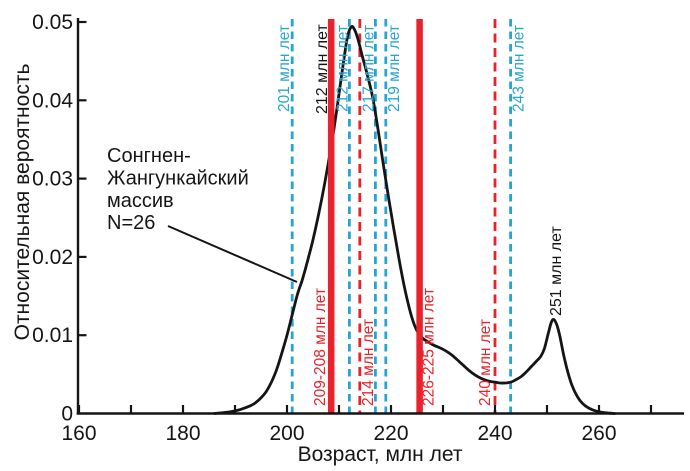  Describe the element at coordinates (78, 433) in the screenshot. I see `x-tick-label-160: 160` at that location.